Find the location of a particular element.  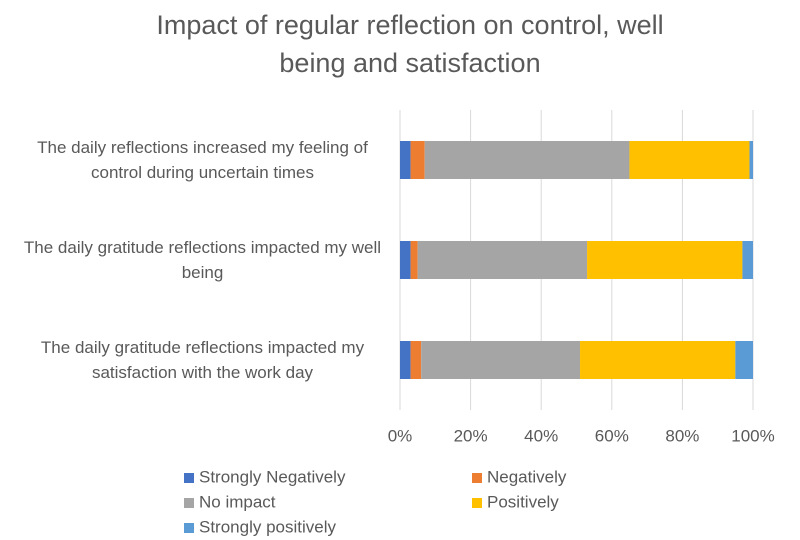

legend-label: Strongly positively is located at coordinates (268, 526).